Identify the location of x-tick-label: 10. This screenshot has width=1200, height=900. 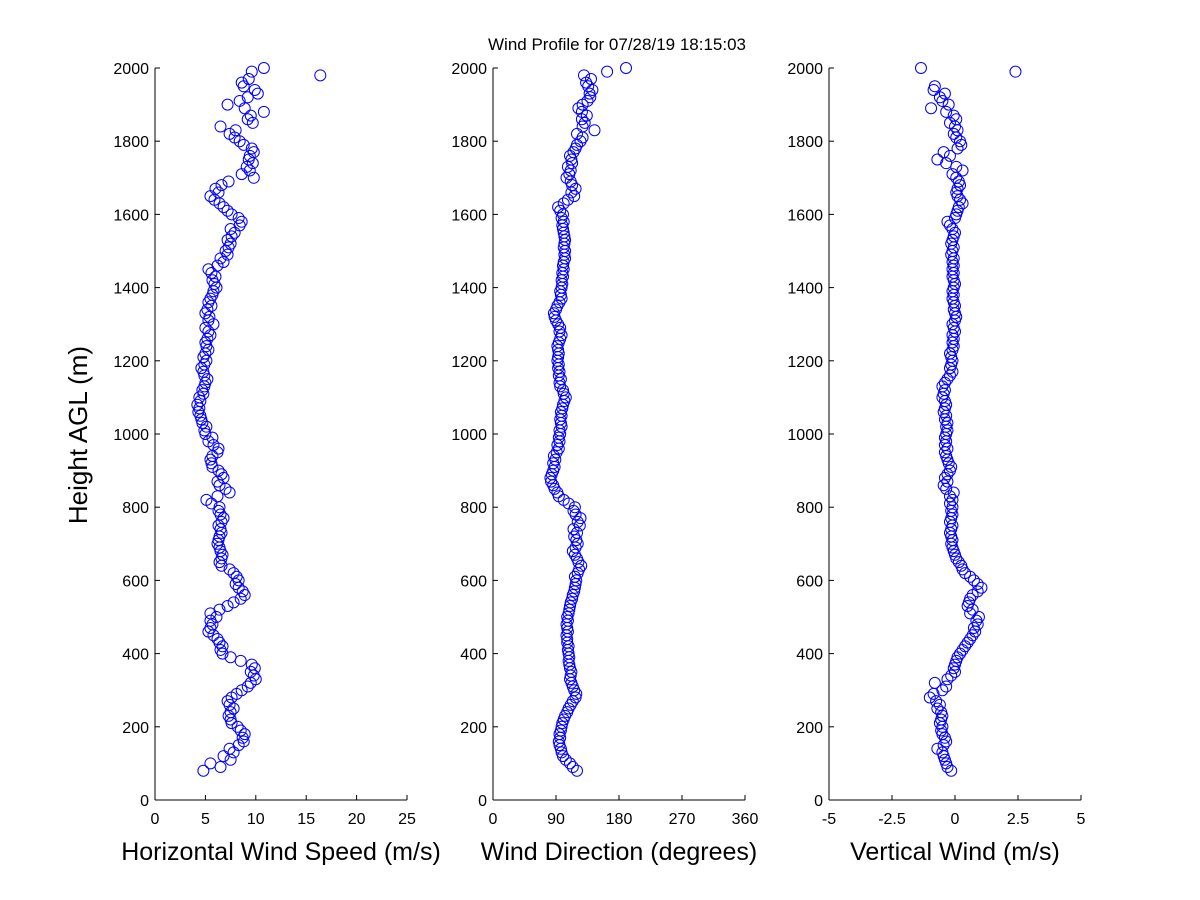
(256, 819).